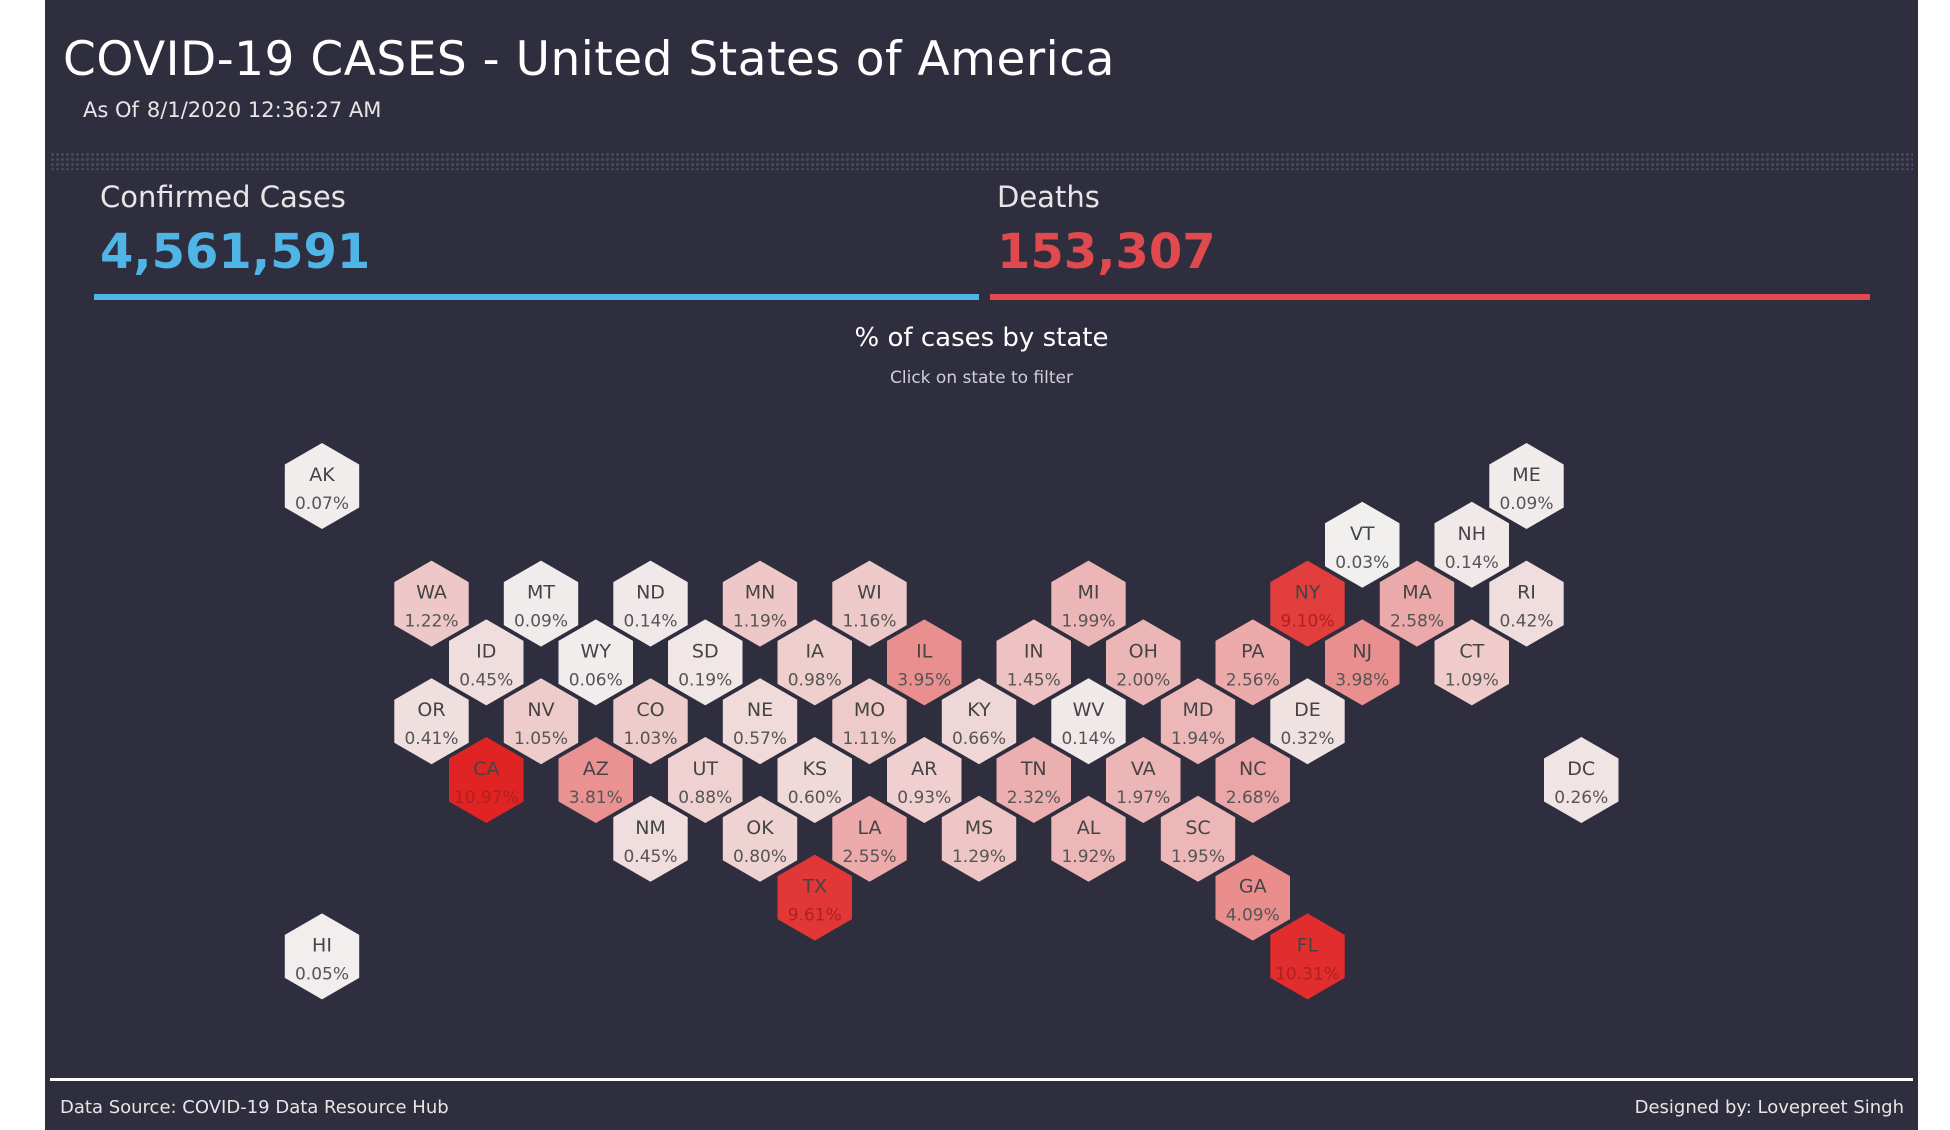 The image size is (1950, 1130). What do you see at coordinates (1307, 956) in the screenshot?
I see `state-hex-fl: FL 10.31%` at bounding box center [1307, 956].